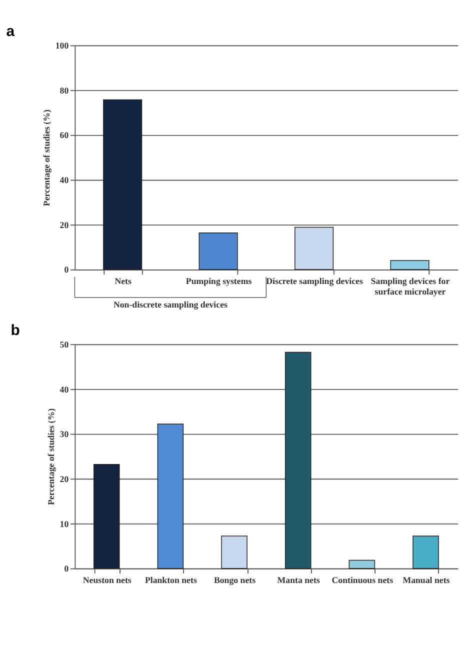  What do you see at coordinates (65, 523) in the screenshot?
I see `y-tick-label: 10` at bounding box center [65, 523].